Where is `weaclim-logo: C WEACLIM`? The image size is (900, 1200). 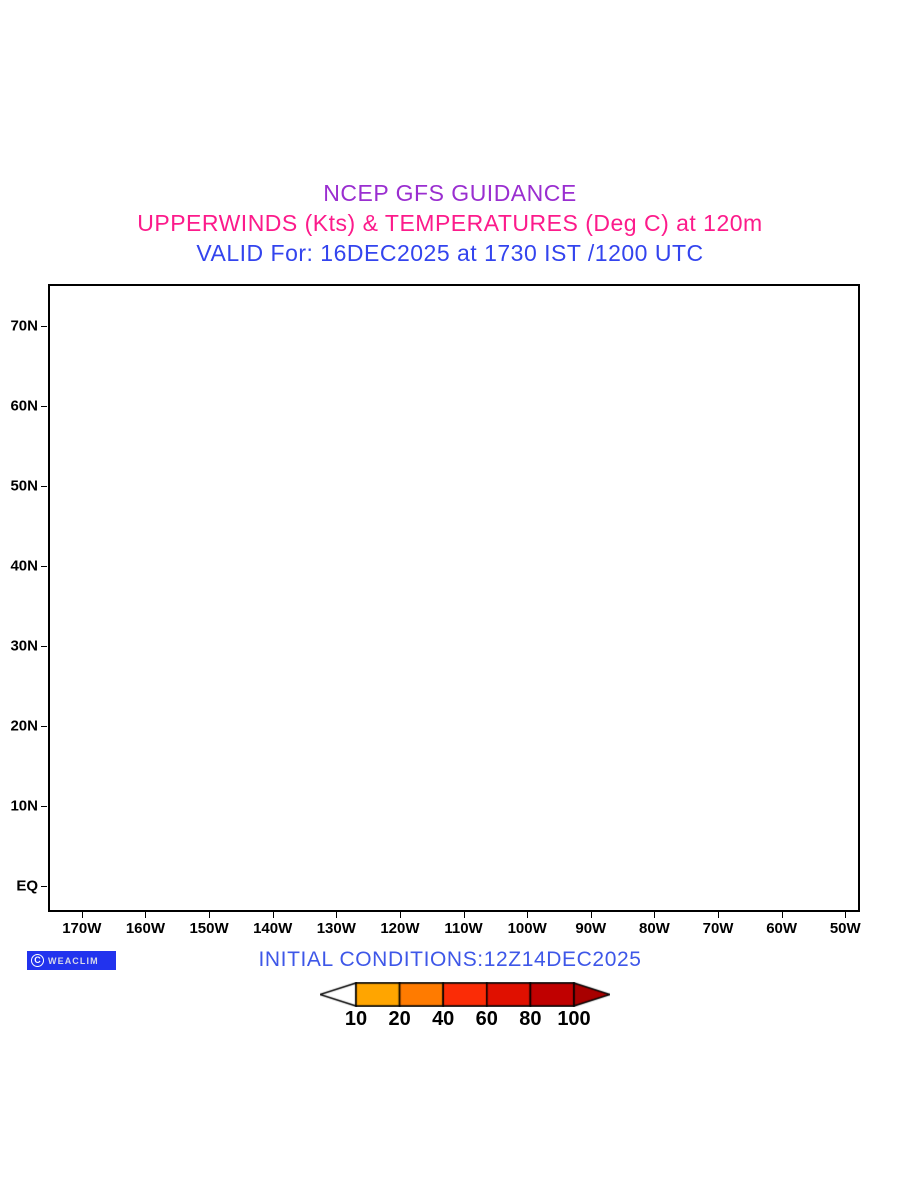
weaclim-logo: C WEACLIM is located at coordinates (71, 960).